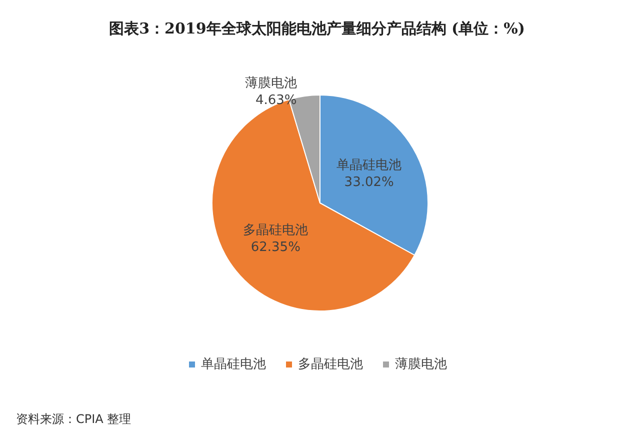 The height and width of the screenshot is (433, 634). Describe the element at coordinates (317, 29) in the screenshot. I see `chart-title: 图表3：2019年全球太阳能电池产量细分产品结构 (单位：%)` at that location.